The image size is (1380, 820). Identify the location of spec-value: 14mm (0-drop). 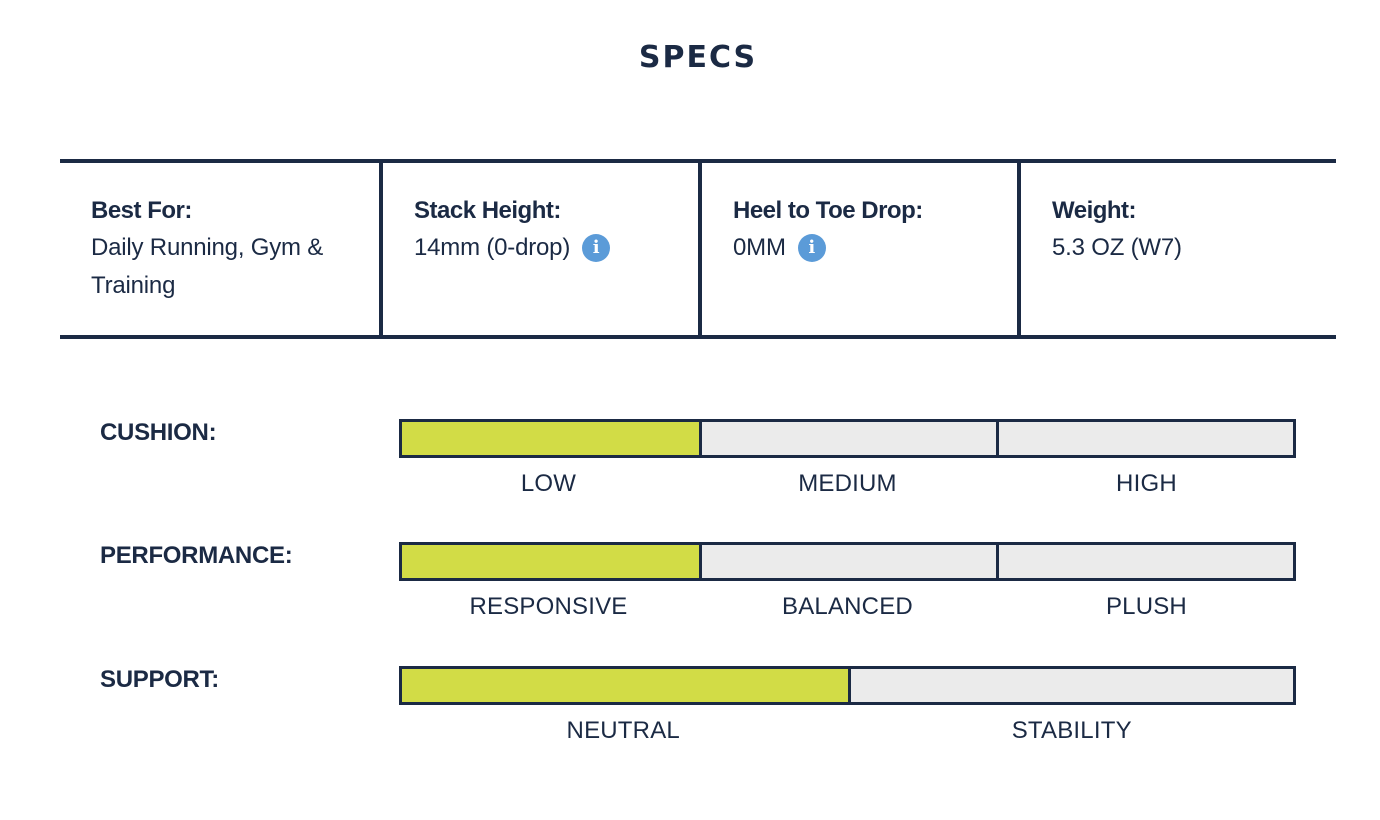
(492, 247).